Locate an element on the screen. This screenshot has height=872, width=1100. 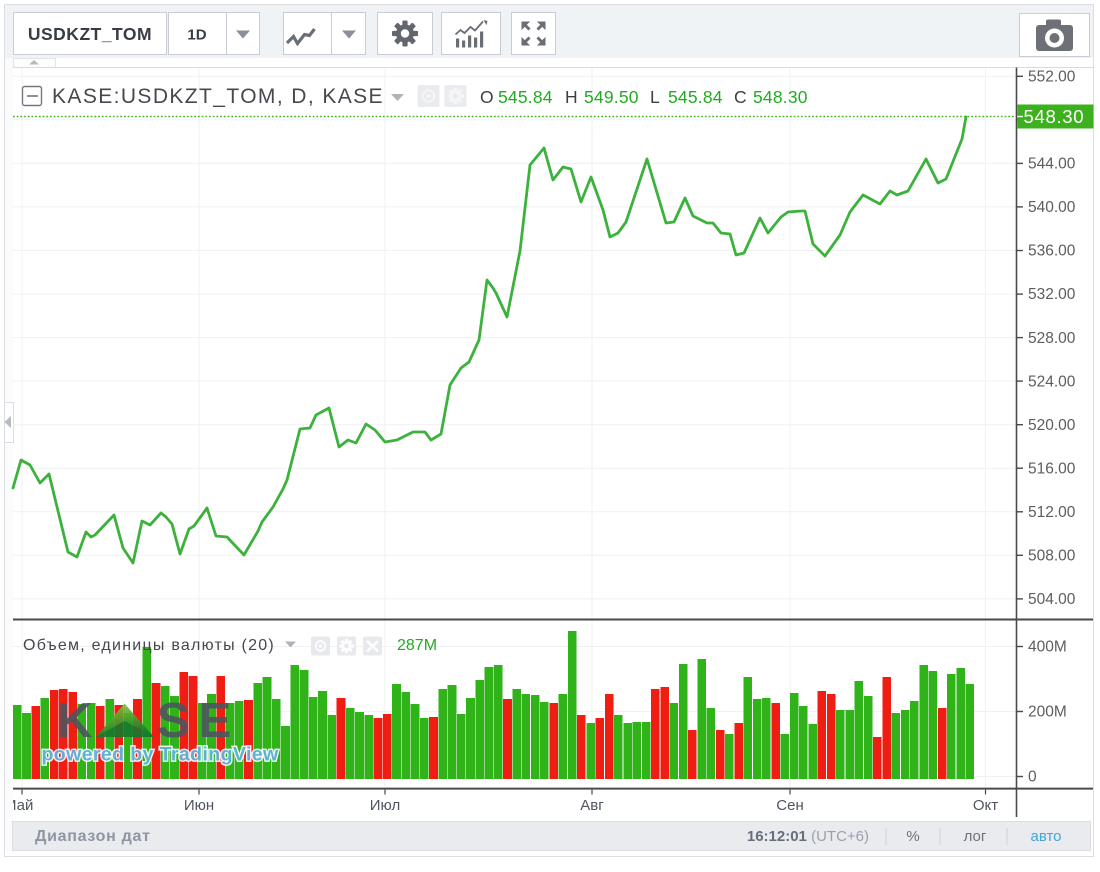
svg-text: Окт is located at coordinates (985, 805).